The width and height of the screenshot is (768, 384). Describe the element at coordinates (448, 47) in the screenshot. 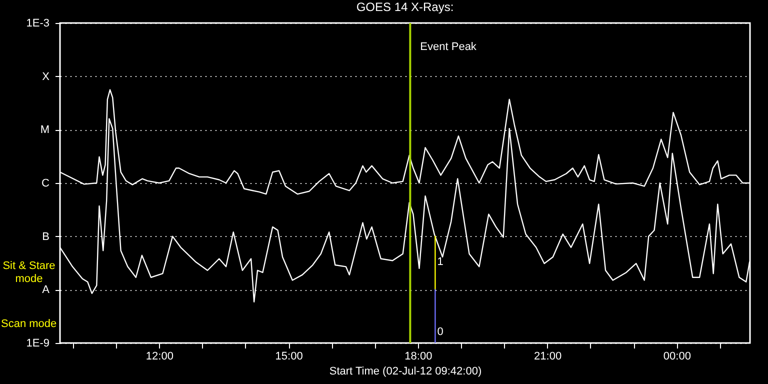

I see `ref-line-label: Event Peak` at that location.